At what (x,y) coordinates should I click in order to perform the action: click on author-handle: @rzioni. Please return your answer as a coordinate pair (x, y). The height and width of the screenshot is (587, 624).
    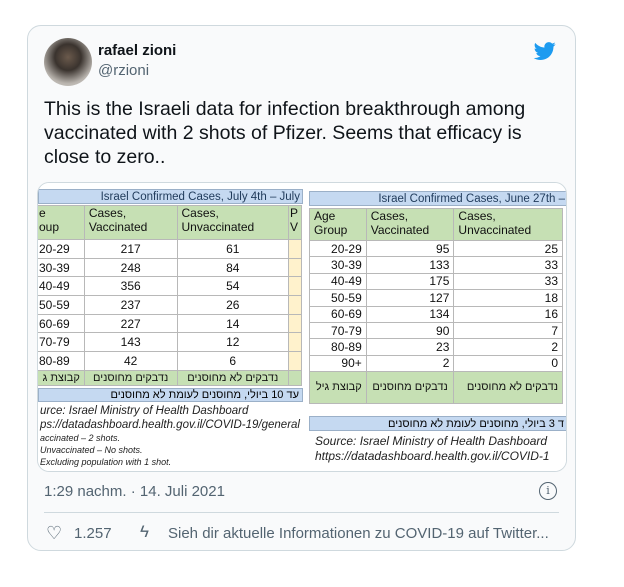
    Looking at the image, I should click on (124, 70).